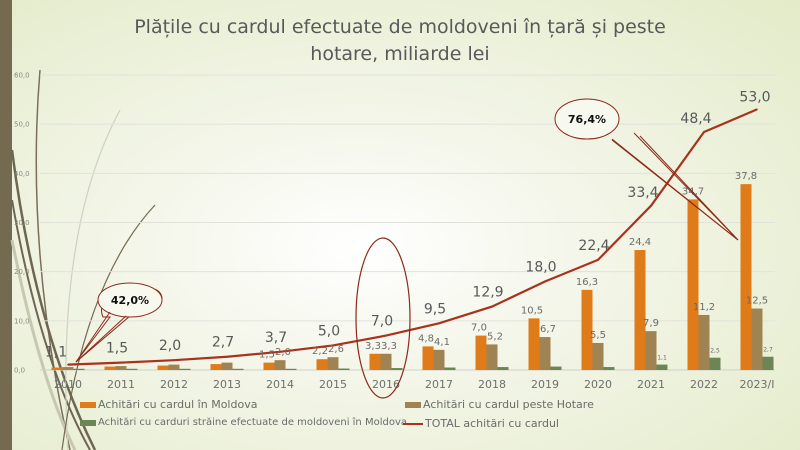  What do you see at coordinates (746, 176) in the screenshot?
I see `bar-data-label: 37,8` at bounding box center [746, 176].